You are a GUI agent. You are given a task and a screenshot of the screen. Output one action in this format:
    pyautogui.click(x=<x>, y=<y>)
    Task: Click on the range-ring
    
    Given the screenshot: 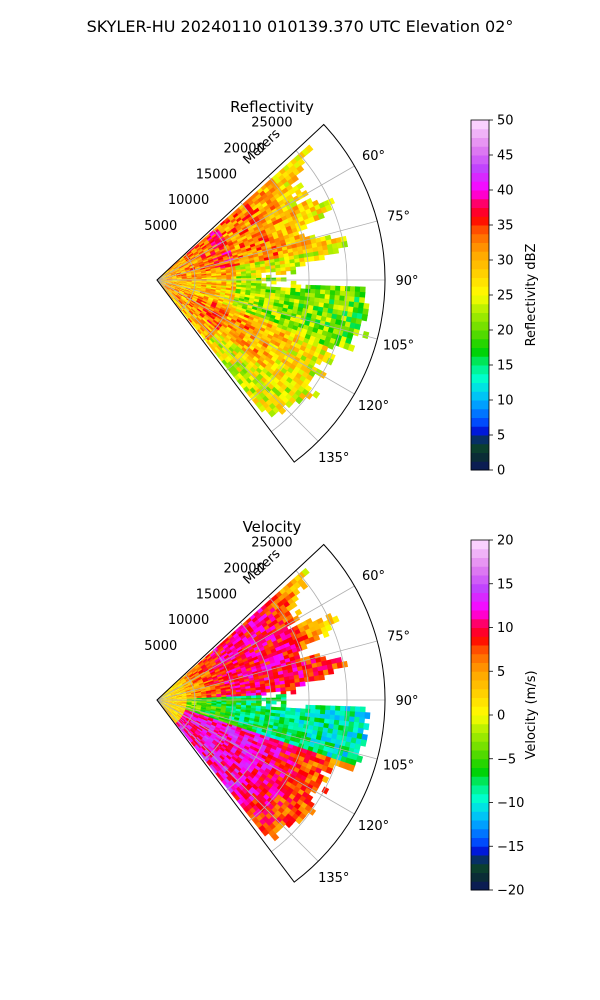 What is the action you would take?
    pyautogui.click(x=309, y=291)
    